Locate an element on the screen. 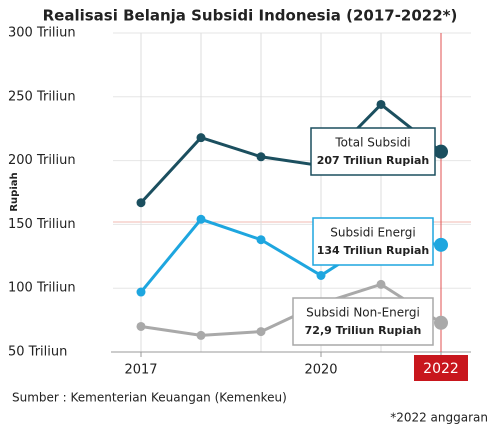  source: Sumber : Kementerian Keuangan (Kemenkeu) is located at coordinates (149, 398).